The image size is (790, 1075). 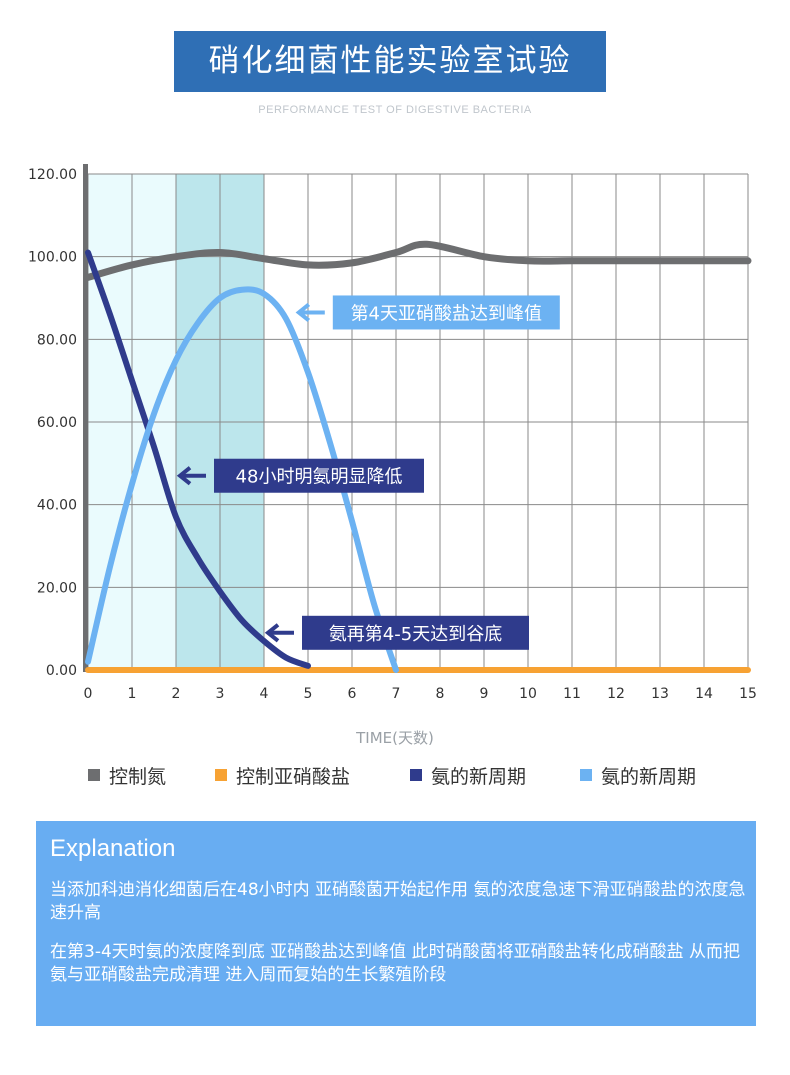 I want to click on x-tick-label: 11, so click(x=572, y=694).